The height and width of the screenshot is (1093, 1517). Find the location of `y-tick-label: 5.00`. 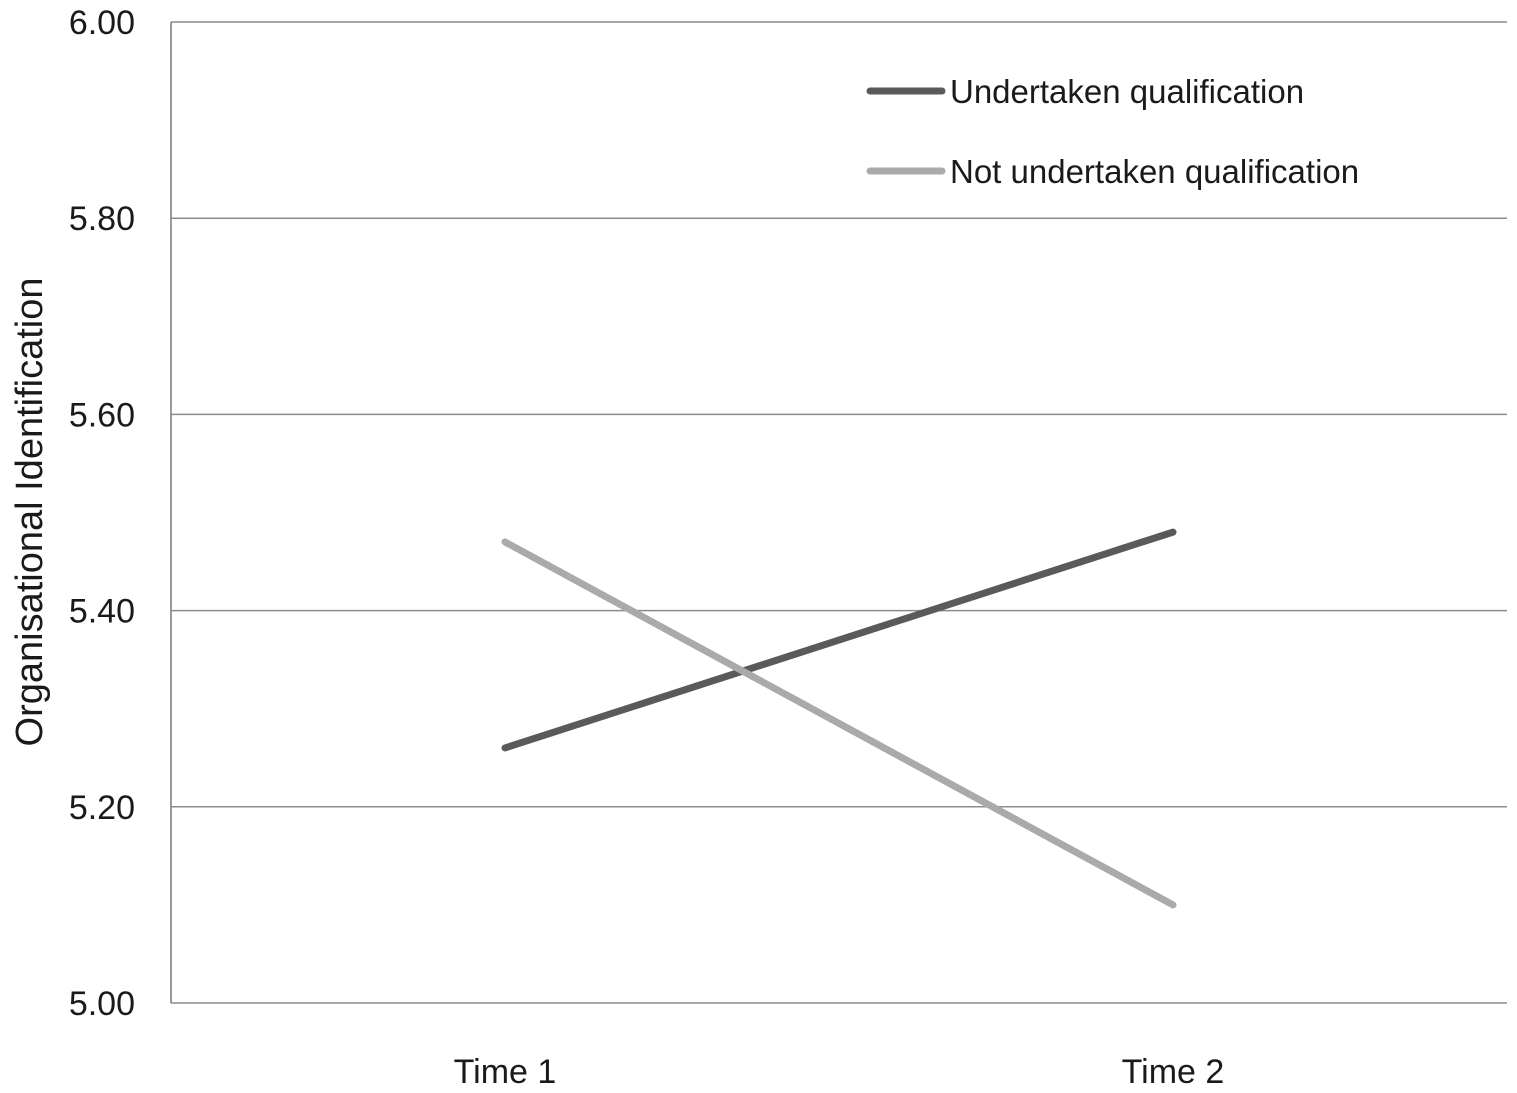

y-tick-label: 5.00 is located at coordinates (102, 1004).